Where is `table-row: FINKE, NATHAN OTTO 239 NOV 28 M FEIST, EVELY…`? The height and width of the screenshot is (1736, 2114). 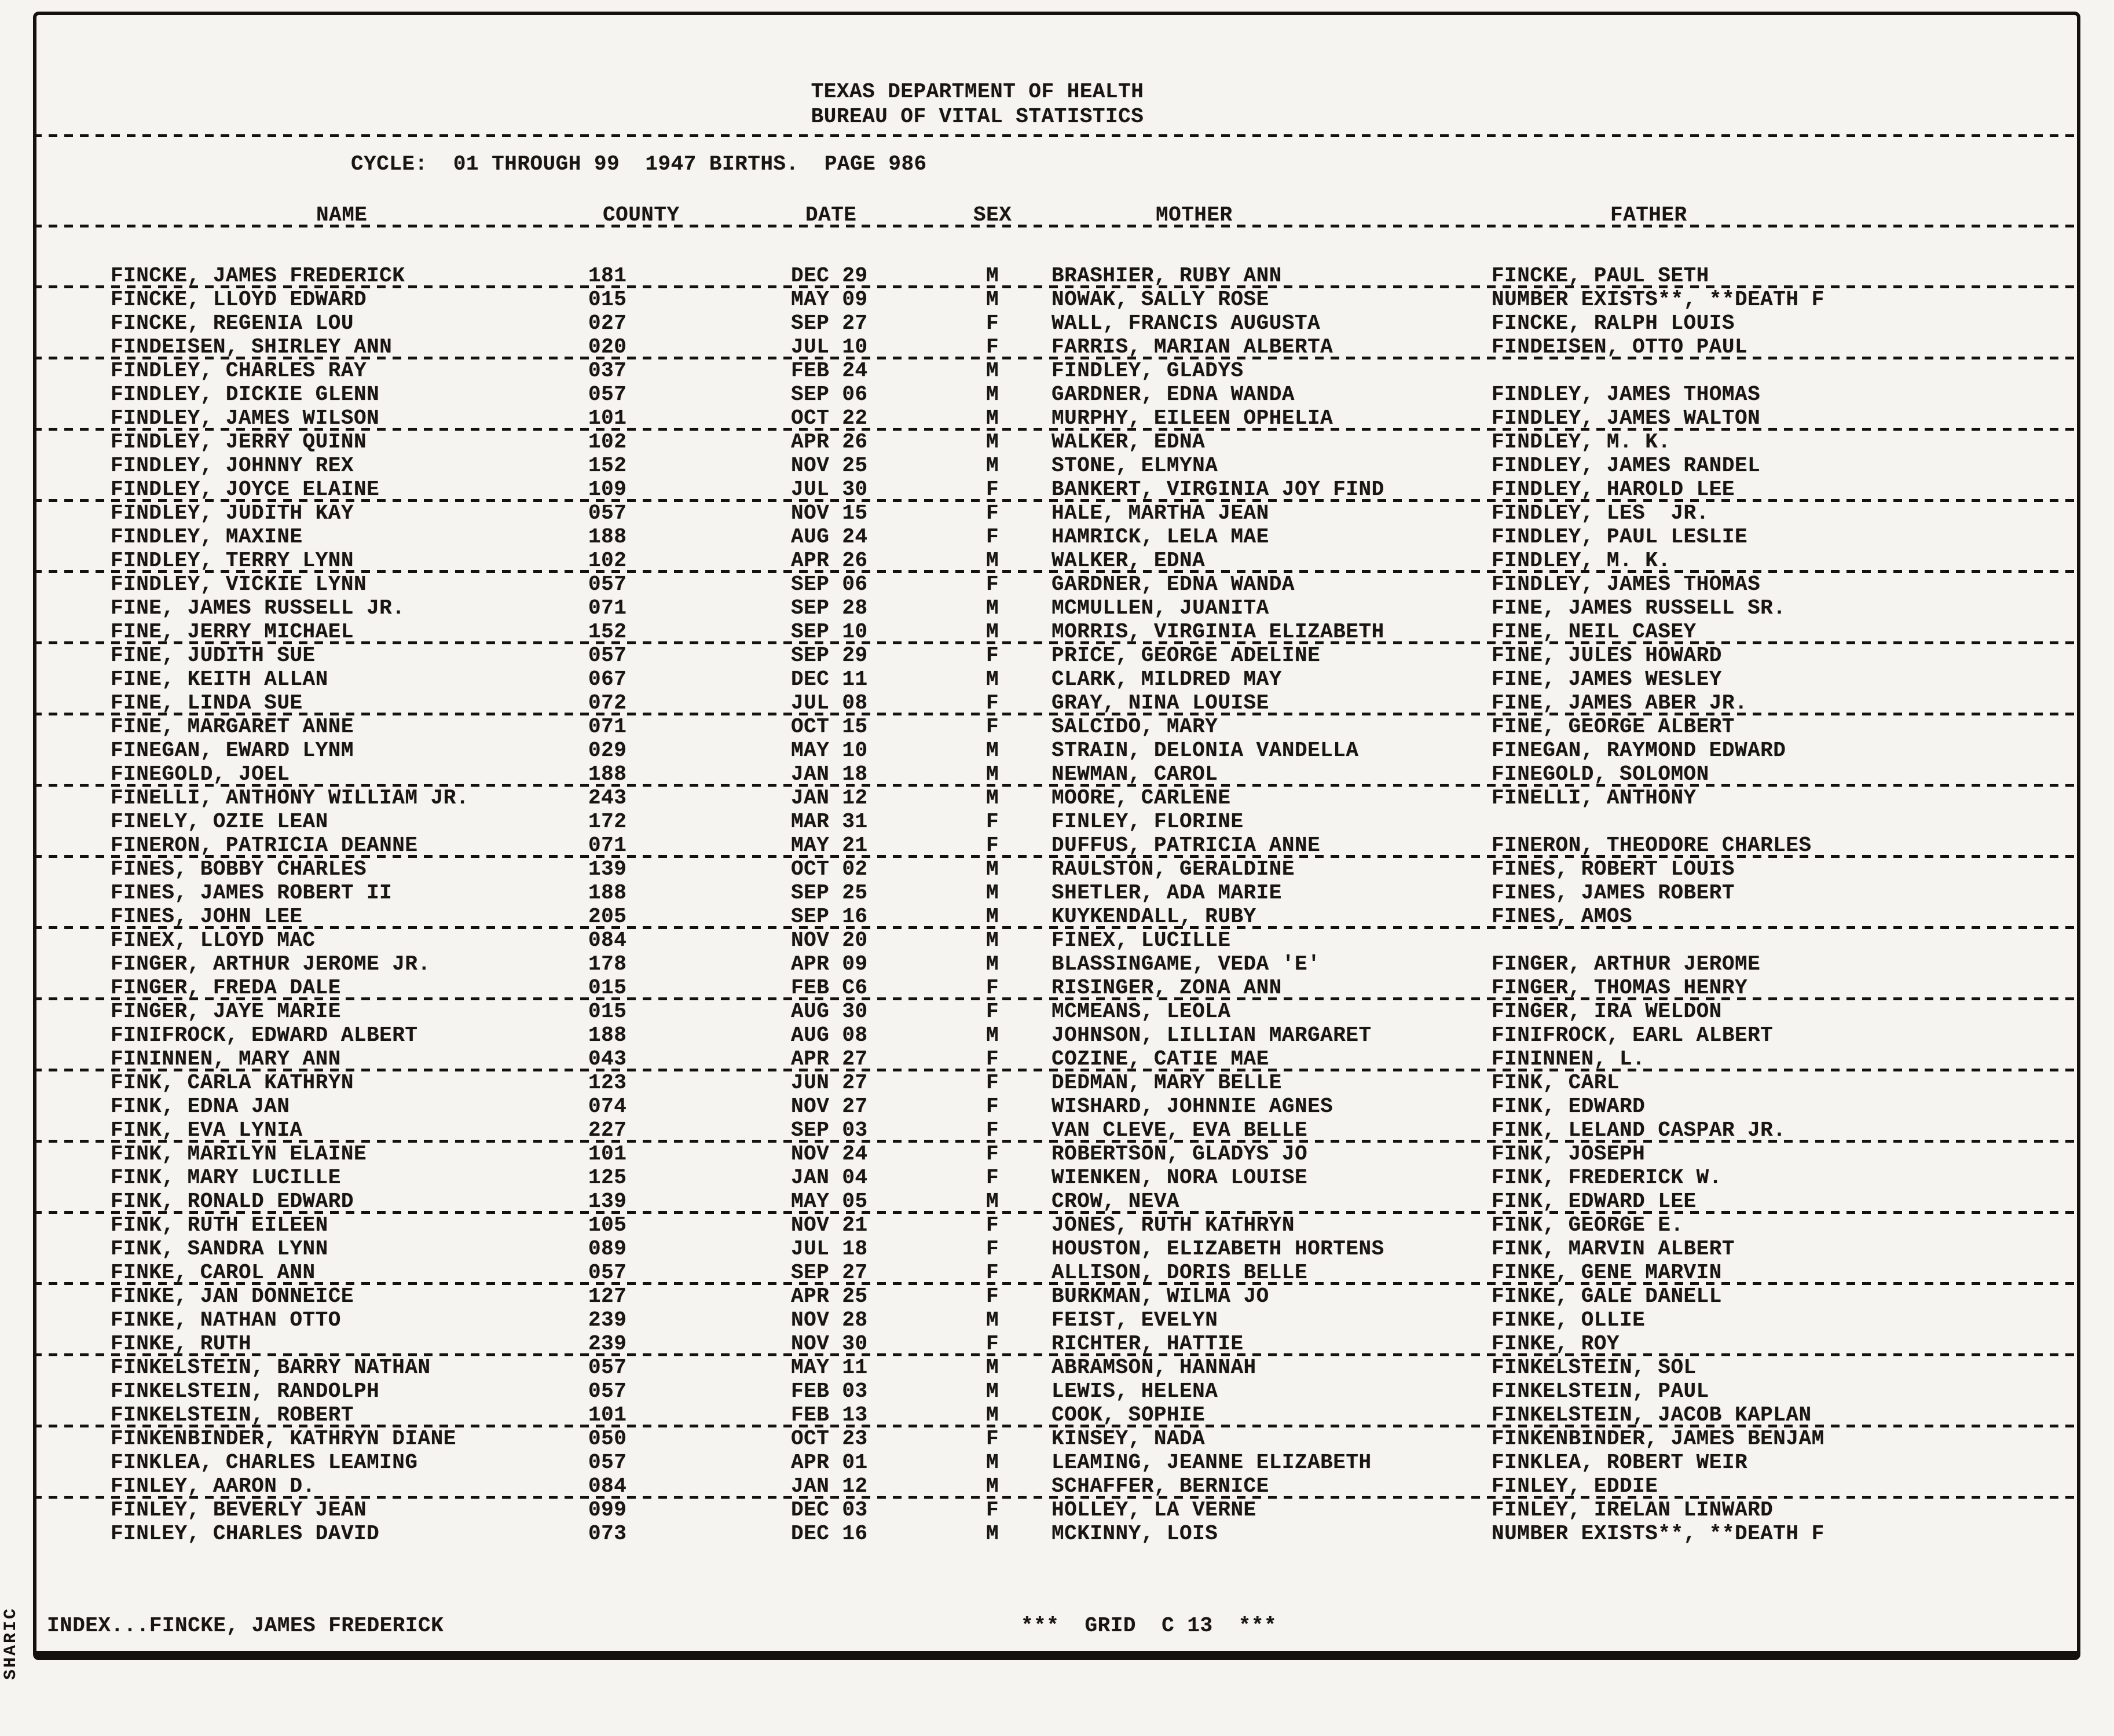
table-row: FINKE, NATHAN OTTO 239 NOV 28 M FEIST, EVELY… is located at coordinates (1056, 1320).